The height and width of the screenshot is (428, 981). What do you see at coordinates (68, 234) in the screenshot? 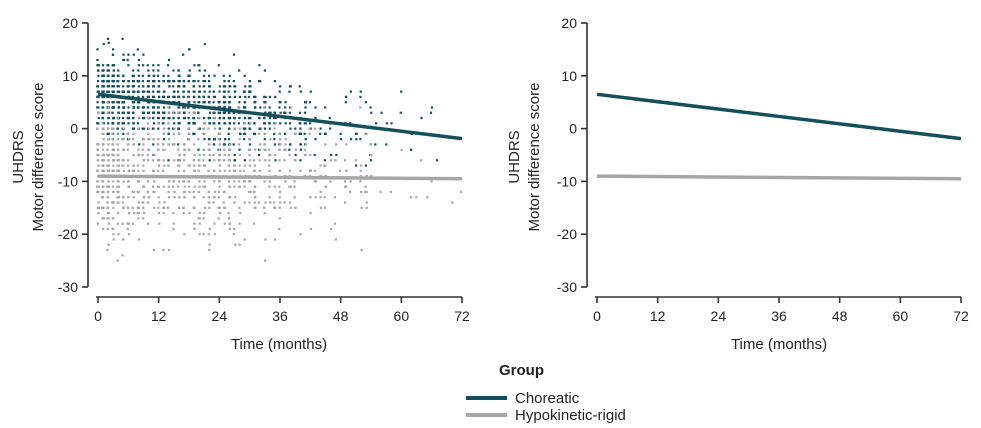
I see `left-panel-y-tick-label: -20` at bounding box center [68, 234].